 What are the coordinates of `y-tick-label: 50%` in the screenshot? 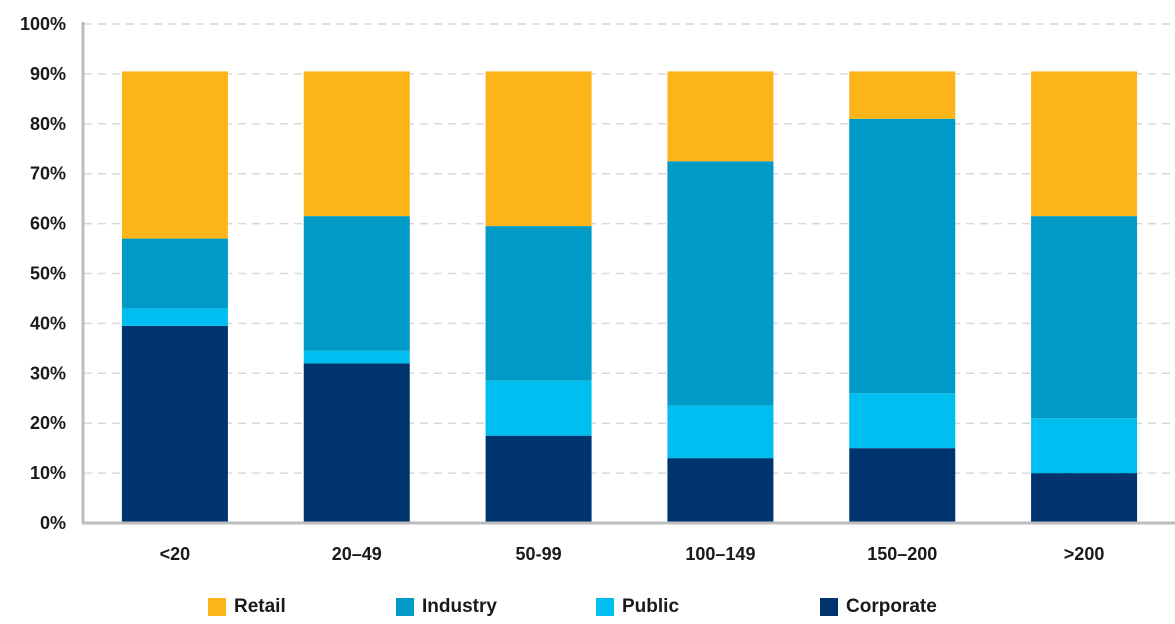 It's located at (48, 274).